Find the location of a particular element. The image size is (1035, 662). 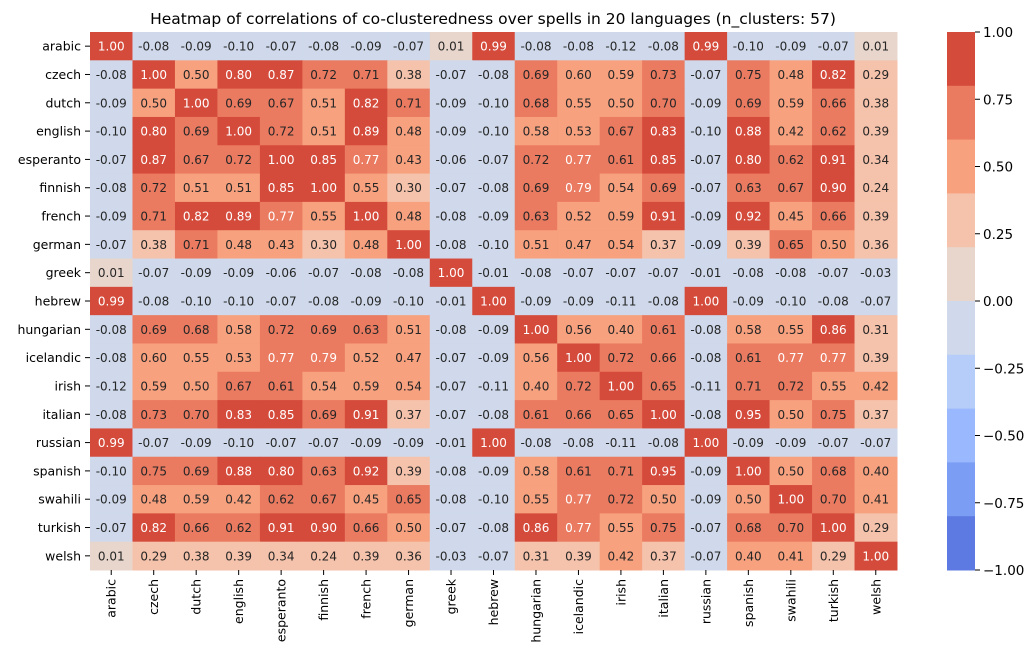

heatmap-cell-czech-german is located at coordinates (409, 75).